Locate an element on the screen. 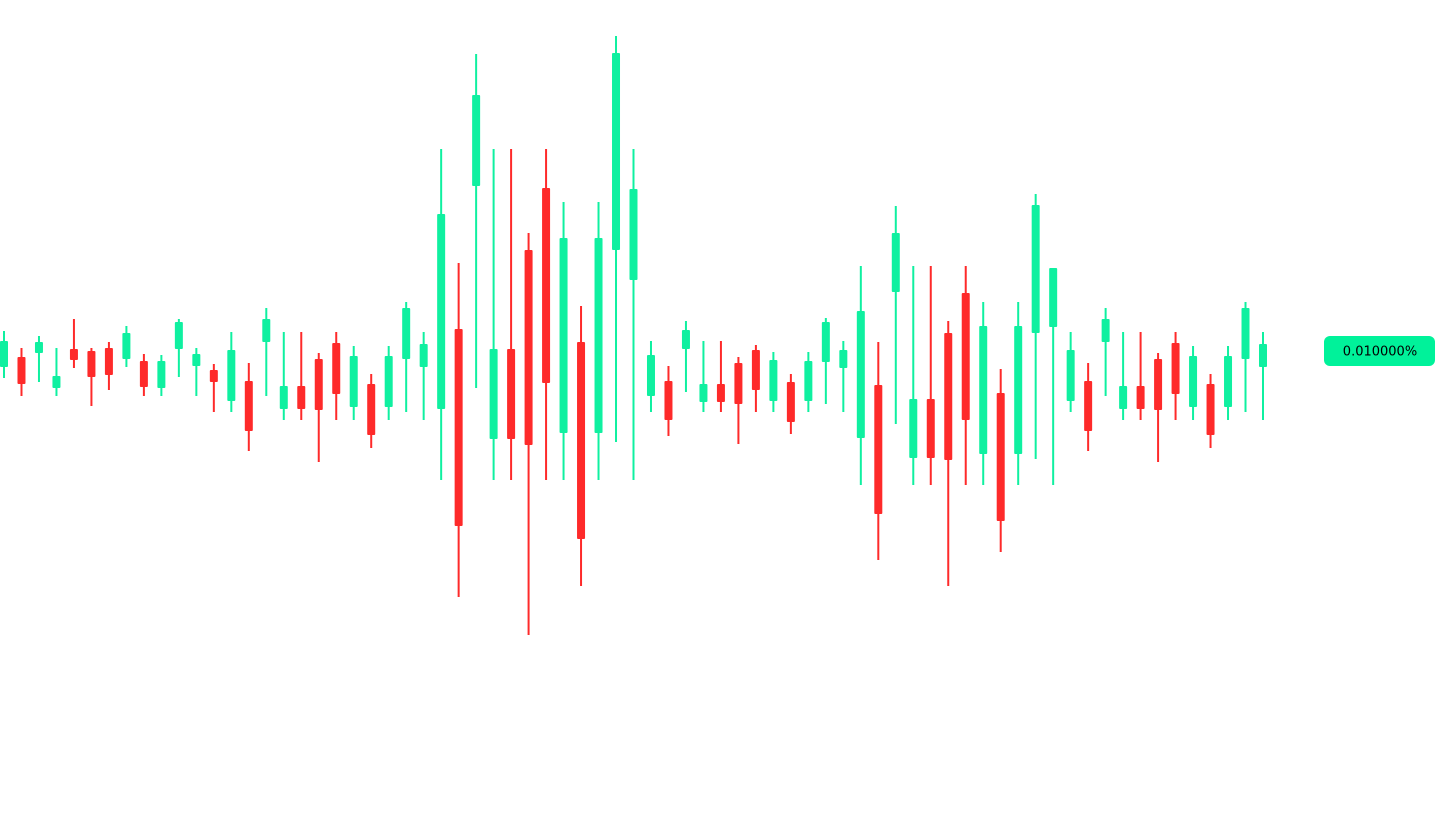 The width and height of the screenshot is (1436, 821). price-label: 0.010000% is located at coordinates (1380, 352).